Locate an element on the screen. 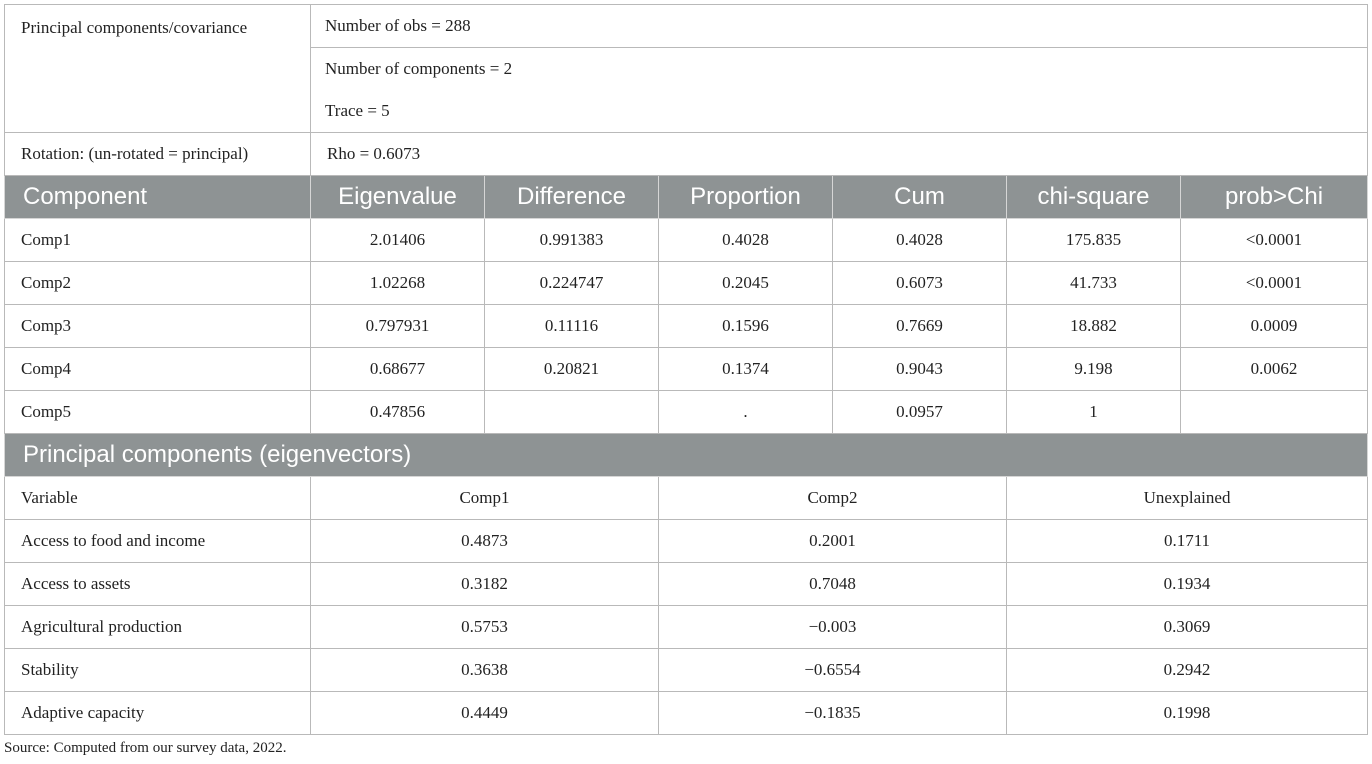 This screenshot has width=1372, height=764. chi-square-cell: 41.733 is located at coordinates (1093, 283).